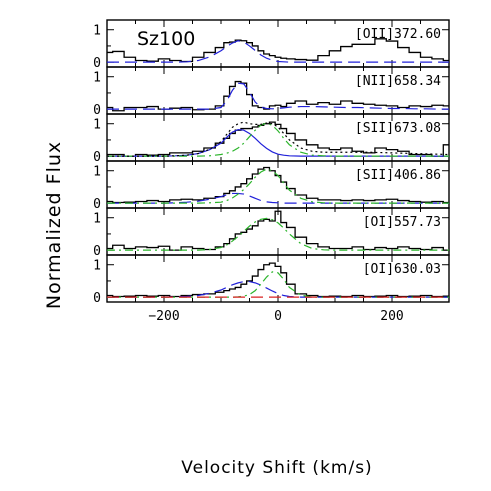  Describe the element at coordinates (402, 269) in the screenshot. I see `panel-line-label: [OI]630.03` at that location.